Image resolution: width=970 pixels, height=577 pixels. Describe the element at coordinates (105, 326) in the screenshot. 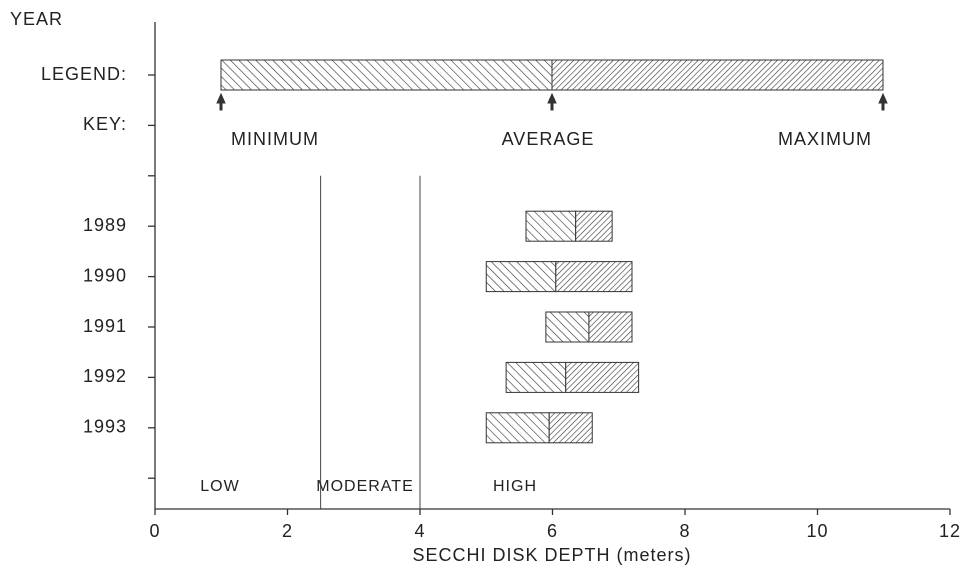

I see `y-tick-label: 1991` at that location.